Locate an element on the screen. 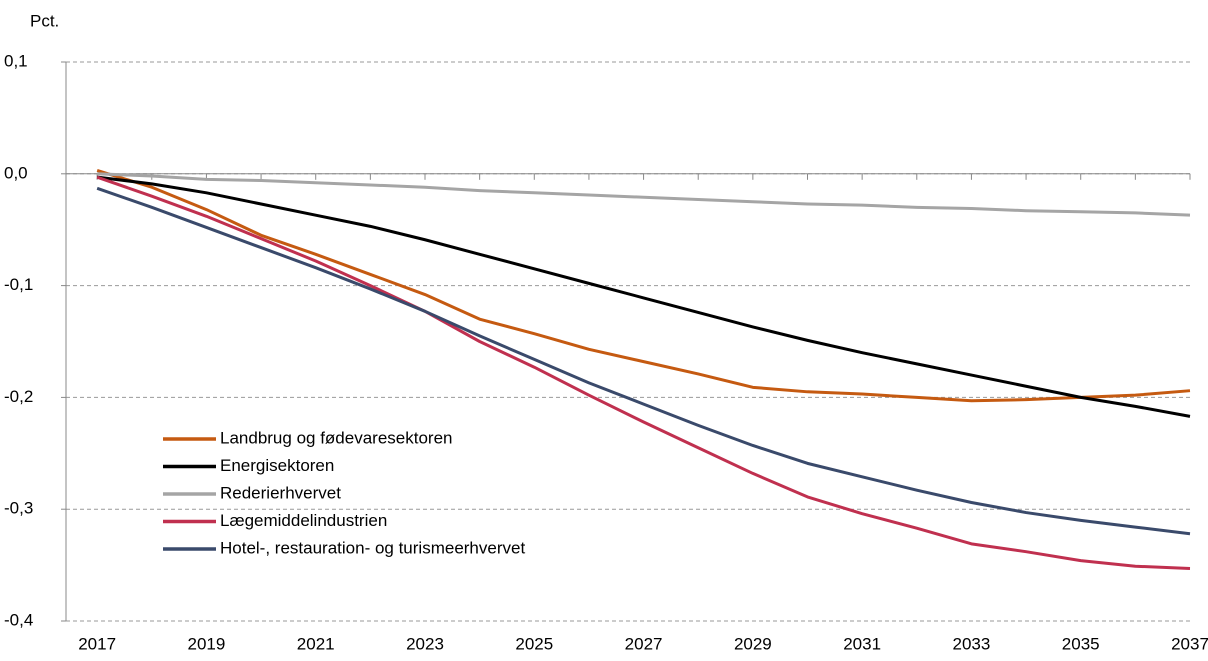  x-tick-label: 2021 is located at coordinates (316, 643).